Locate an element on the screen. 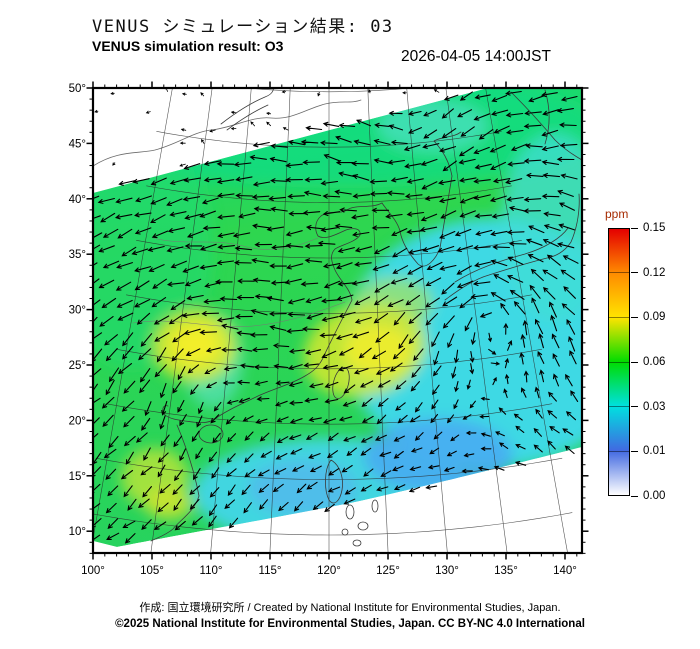  colorbar-tick-label: 0.03 is located at coordinates (654, 406).